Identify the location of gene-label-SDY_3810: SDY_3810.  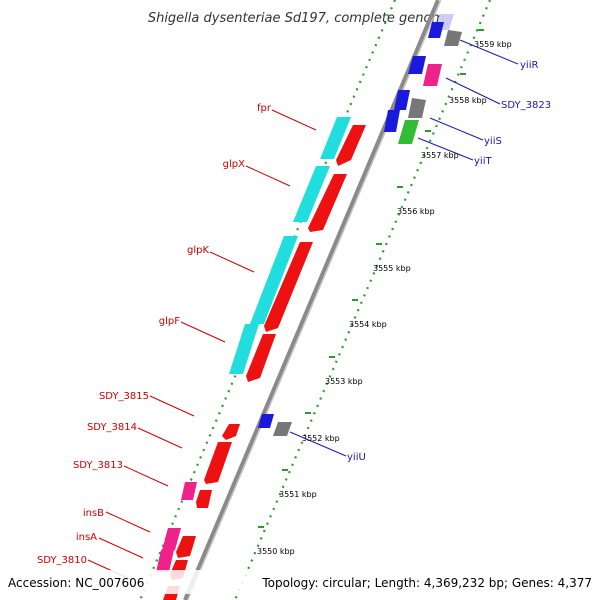
(62, 560).